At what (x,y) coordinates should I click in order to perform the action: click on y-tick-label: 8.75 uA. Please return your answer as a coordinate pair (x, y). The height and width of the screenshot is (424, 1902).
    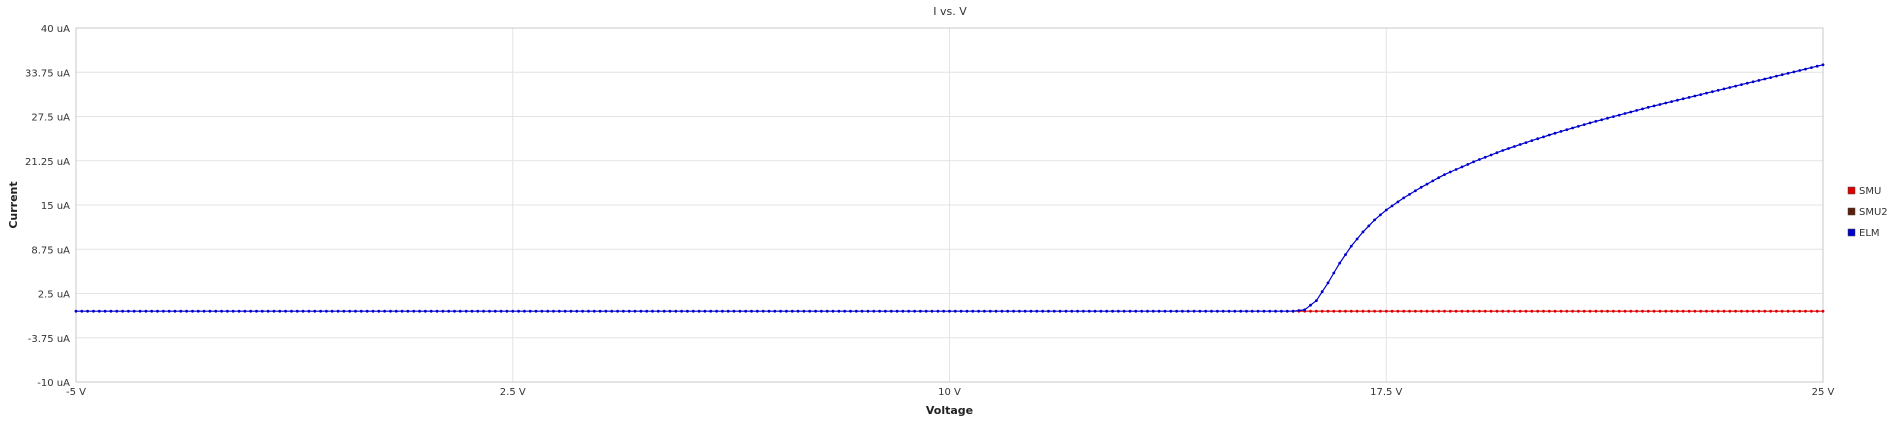
    Looking at the image, I should click on (50, 250).